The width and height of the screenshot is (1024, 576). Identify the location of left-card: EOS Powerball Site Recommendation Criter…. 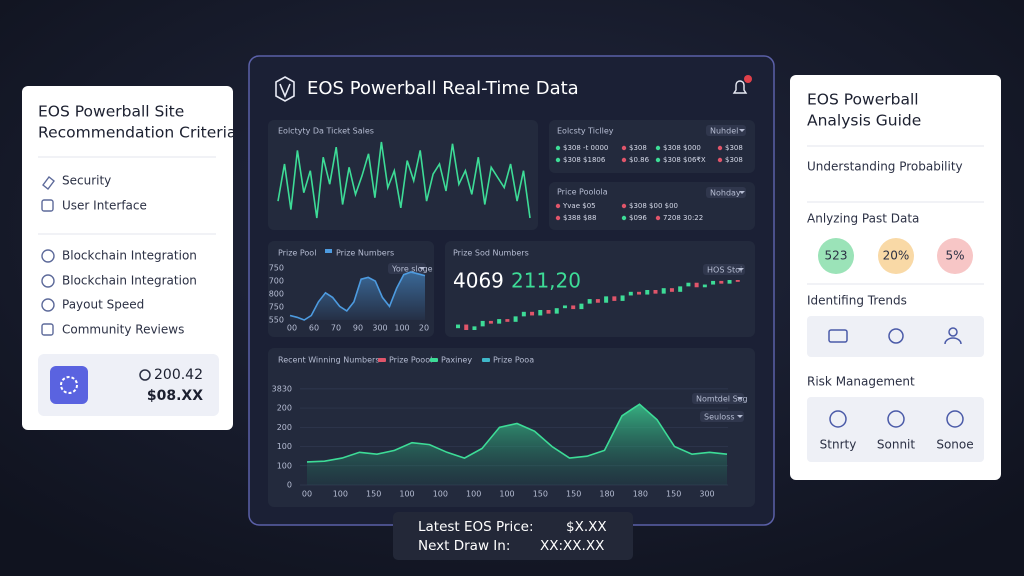
(129, 258).